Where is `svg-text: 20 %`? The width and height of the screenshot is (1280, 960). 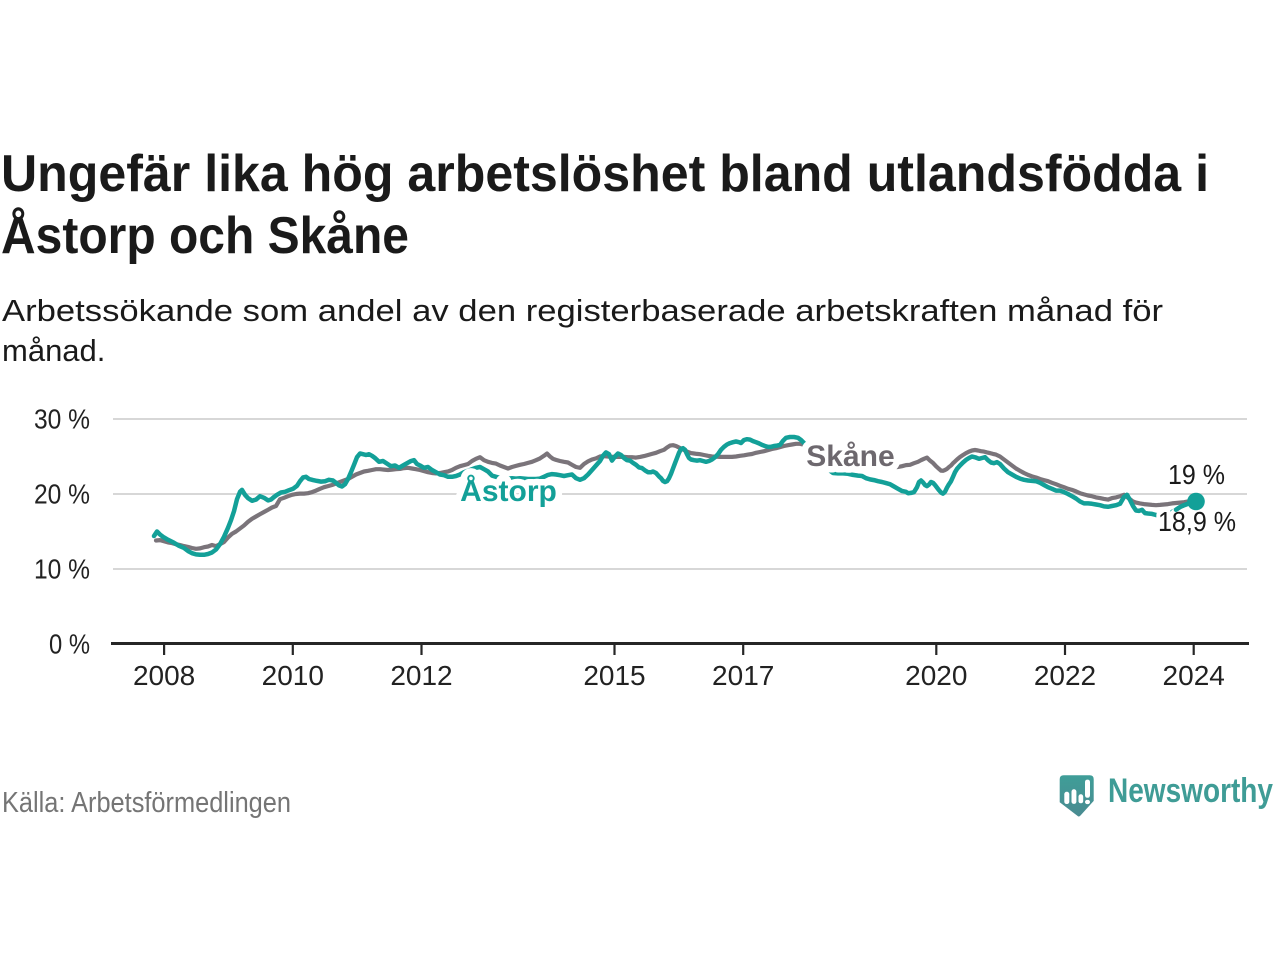 svg-text: 20 % is located at coordinates (62, 494).